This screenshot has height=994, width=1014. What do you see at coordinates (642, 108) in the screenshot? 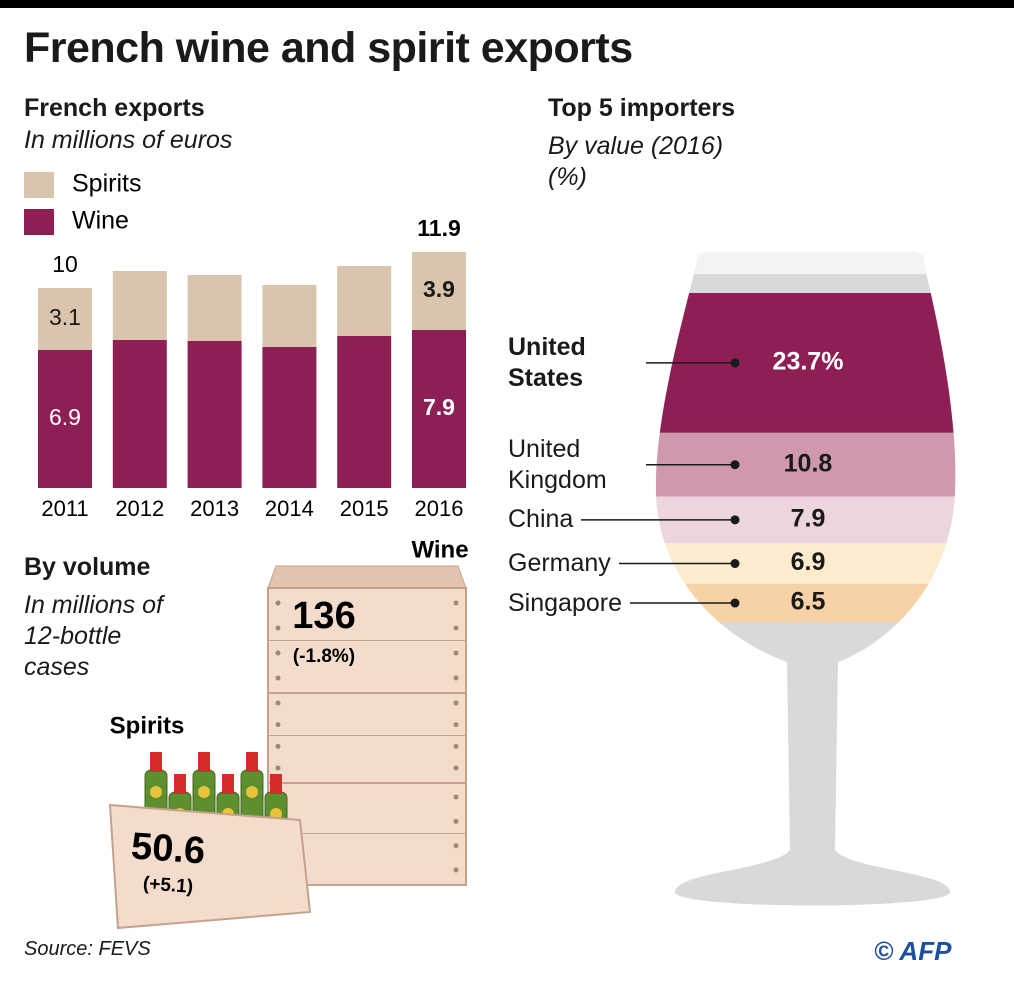
I see `importers-title: Top 5 importers` at bounding box center [642, 108].